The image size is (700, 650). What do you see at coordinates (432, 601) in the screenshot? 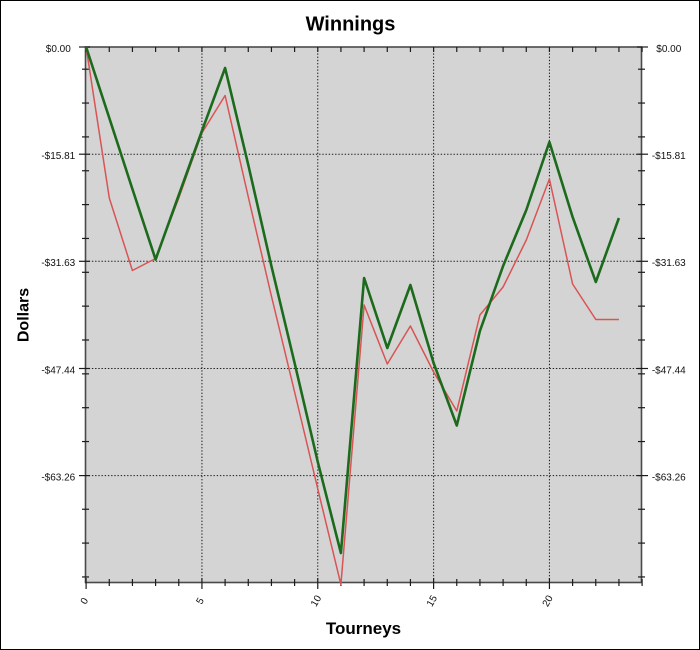
I see `svg-text: 15` at bounding box center [432, 601].